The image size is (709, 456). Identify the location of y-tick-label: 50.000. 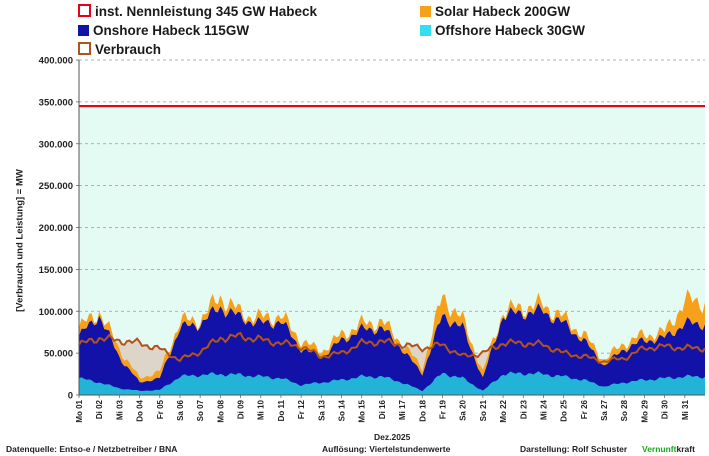
(58, 354).